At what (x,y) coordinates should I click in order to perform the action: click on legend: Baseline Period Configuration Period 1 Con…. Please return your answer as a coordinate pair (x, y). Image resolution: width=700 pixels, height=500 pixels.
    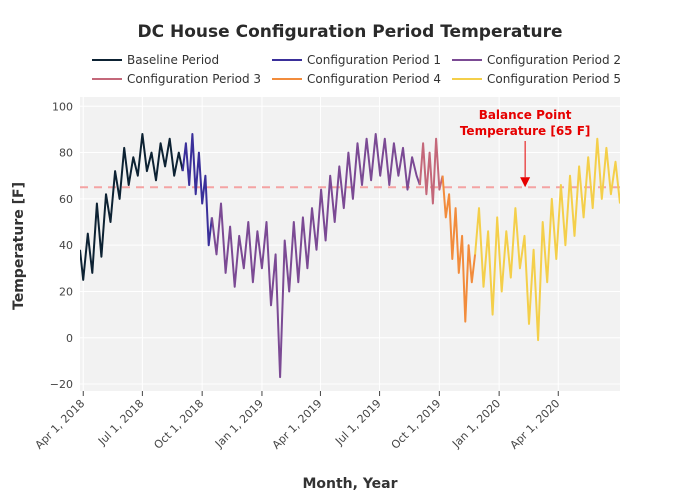
    Looking at the image, I should click on (356, 69).